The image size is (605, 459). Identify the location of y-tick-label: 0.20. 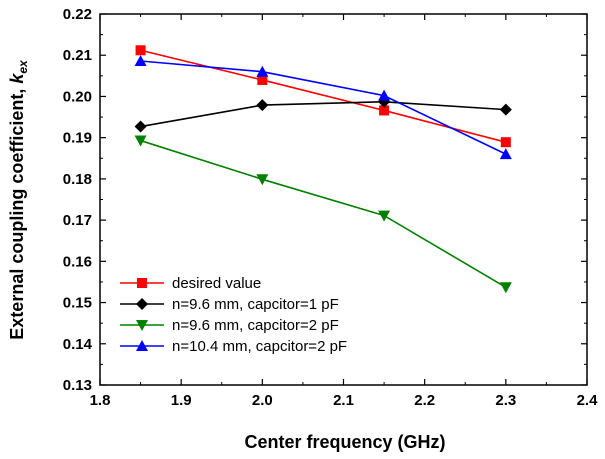
(77, 96).